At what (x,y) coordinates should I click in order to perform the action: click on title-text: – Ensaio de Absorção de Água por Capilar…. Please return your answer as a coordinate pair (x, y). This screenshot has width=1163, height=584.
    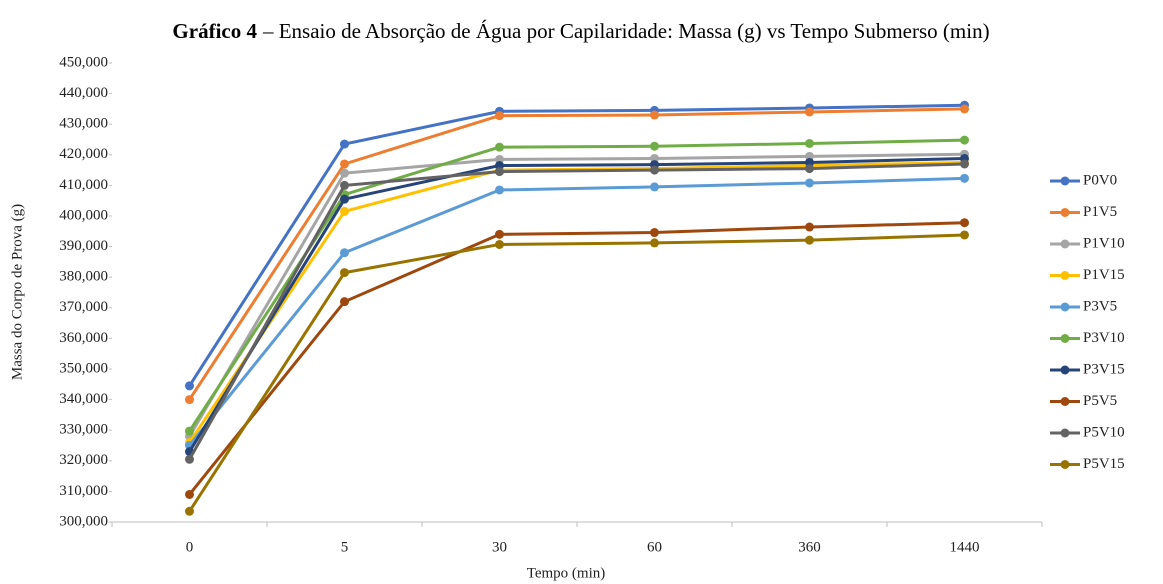
    Looking at the image, I should click on (626, 31).